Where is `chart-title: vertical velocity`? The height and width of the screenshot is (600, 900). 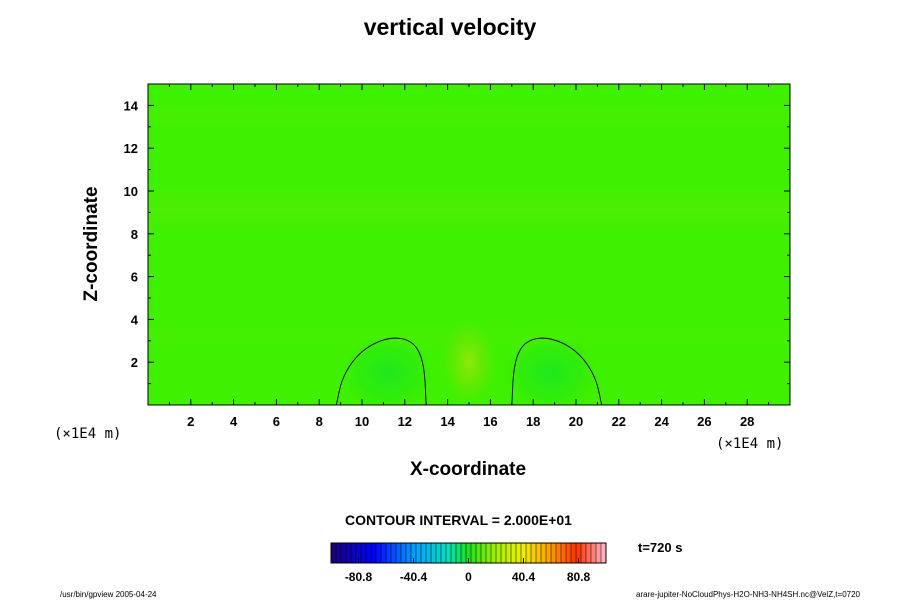 chart-title: vertical velocity is located at coordinates (450, 27).